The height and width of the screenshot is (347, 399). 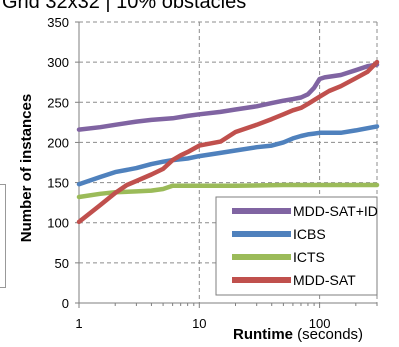 What do you see at coordinates (328, 334) in the screenshot?
I see `x-axis-label-unit: (seconds)` at bounding box center [328, 334].